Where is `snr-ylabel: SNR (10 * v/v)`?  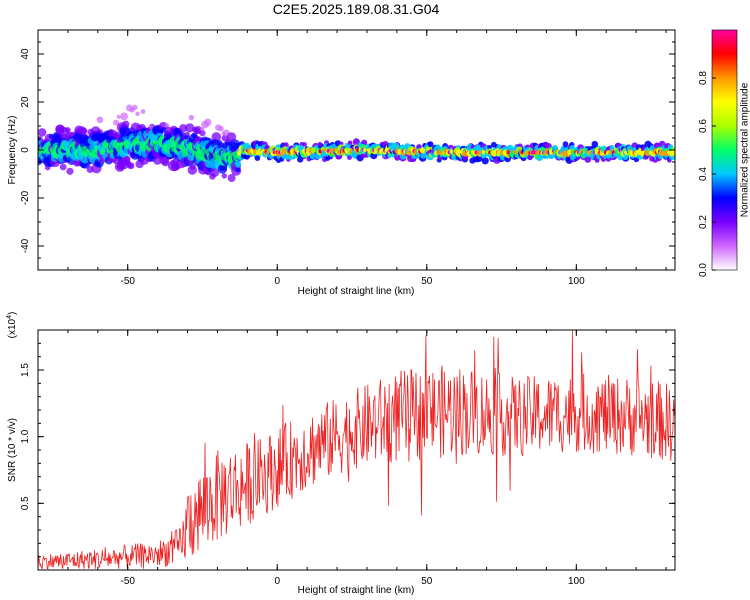
snr-ylabel: SNR (10 * v/v) is located at coordinates (12, 450).